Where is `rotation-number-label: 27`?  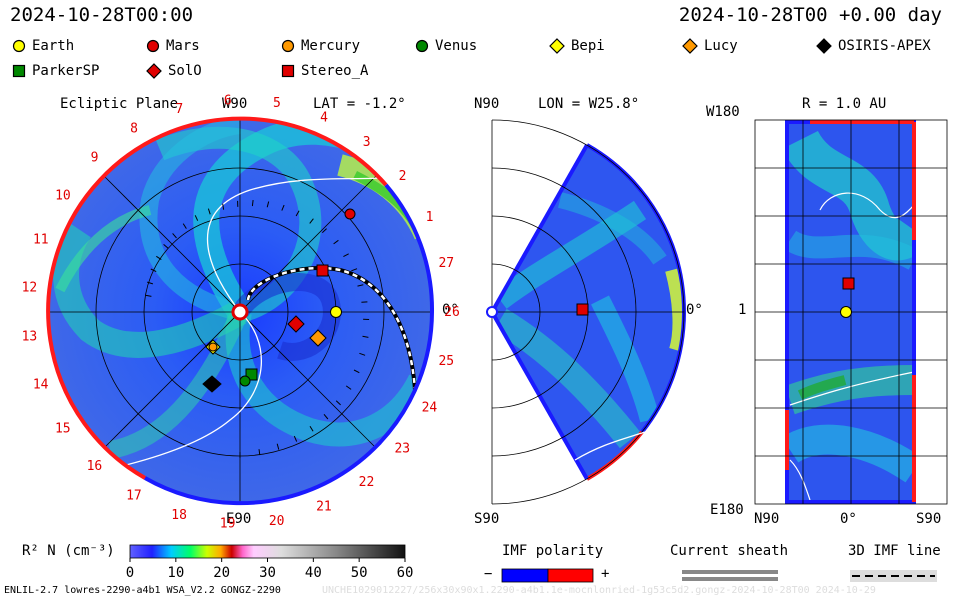 rotation-number-label: 27 is located at coordinates (446, 263).